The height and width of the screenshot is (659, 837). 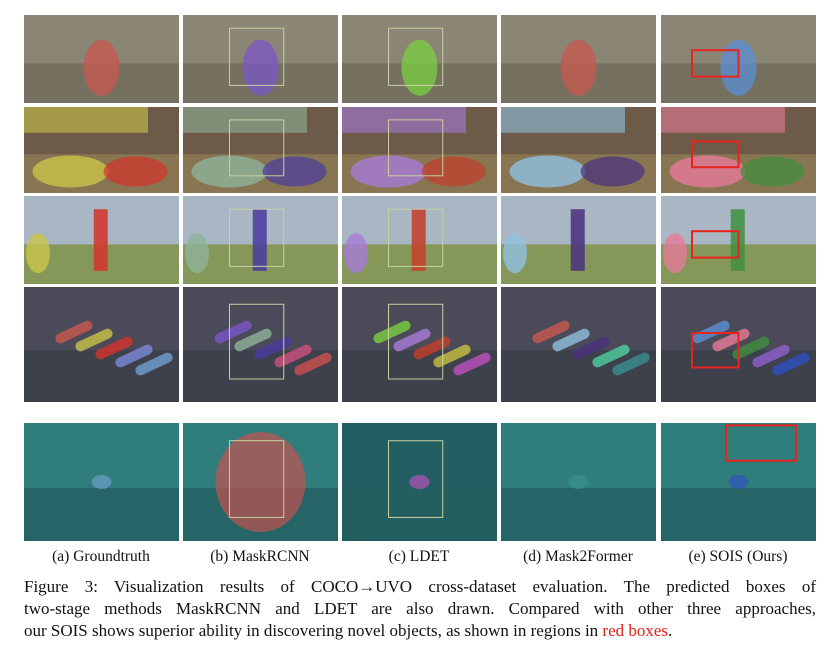 I want to click on caption-text: ., so click(x=670, y=630).